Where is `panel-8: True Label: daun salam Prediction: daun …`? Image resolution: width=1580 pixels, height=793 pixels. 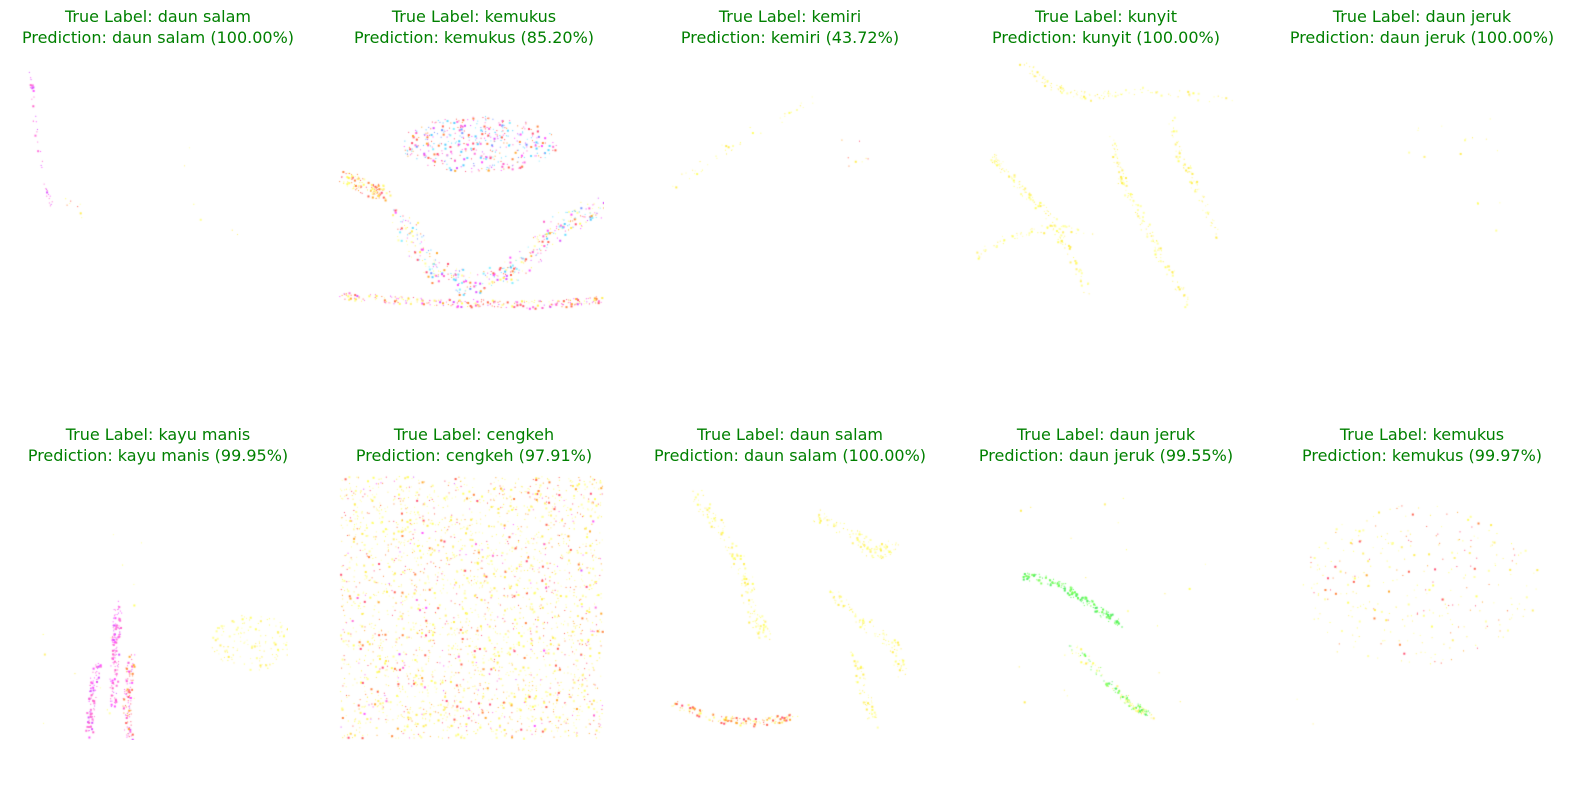 panel-8: True Label: daun salam Prediction: daun … is located at coordinates (790, 605).